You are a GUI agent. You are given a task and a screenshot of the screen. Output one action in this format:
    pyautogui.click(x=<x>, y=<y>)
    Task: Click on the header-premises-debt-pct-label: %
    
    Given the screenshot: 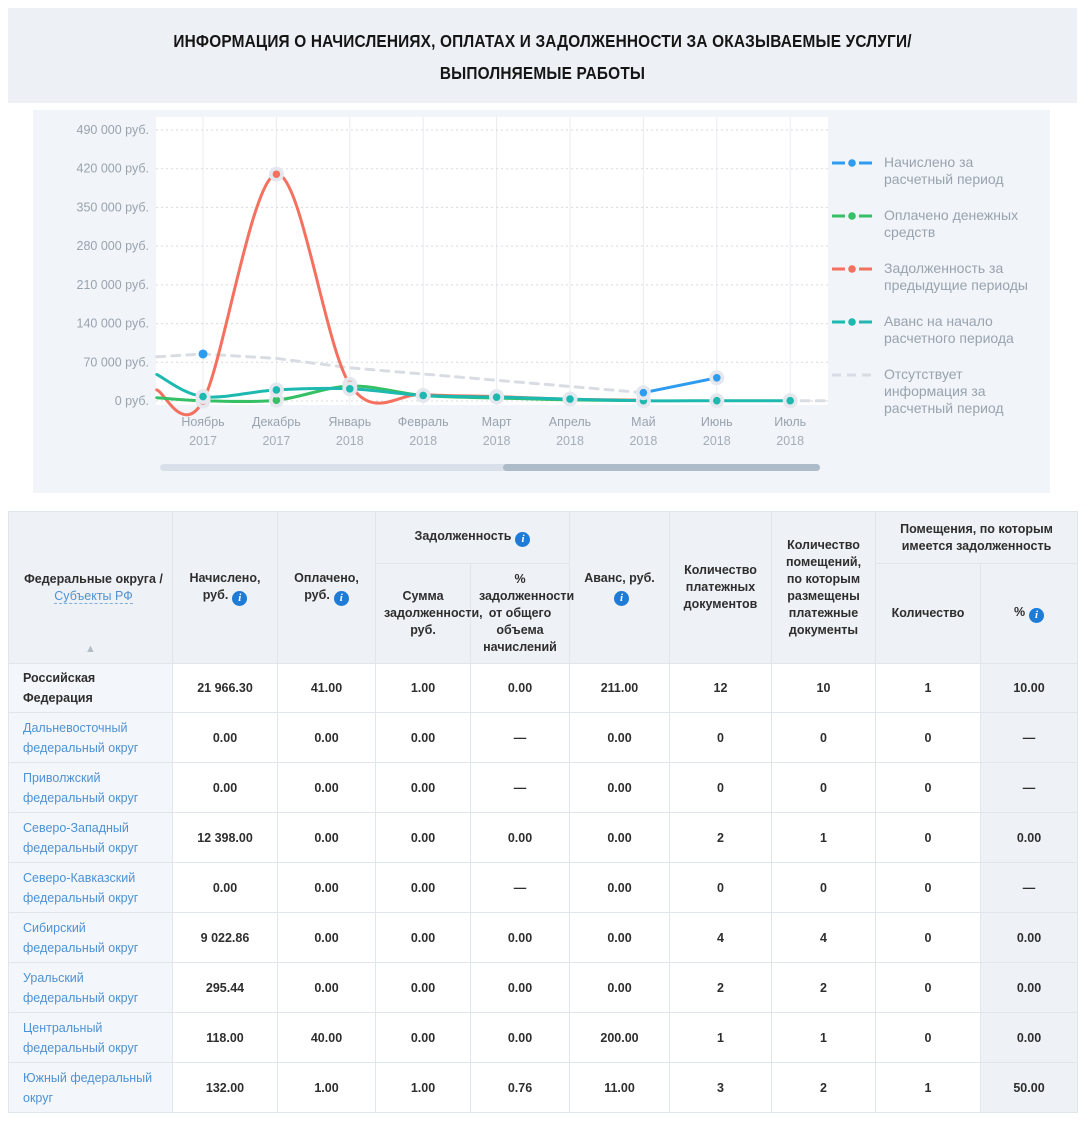 What is the action you would take?
    pyautogui.click(x=1019, y=612)
    